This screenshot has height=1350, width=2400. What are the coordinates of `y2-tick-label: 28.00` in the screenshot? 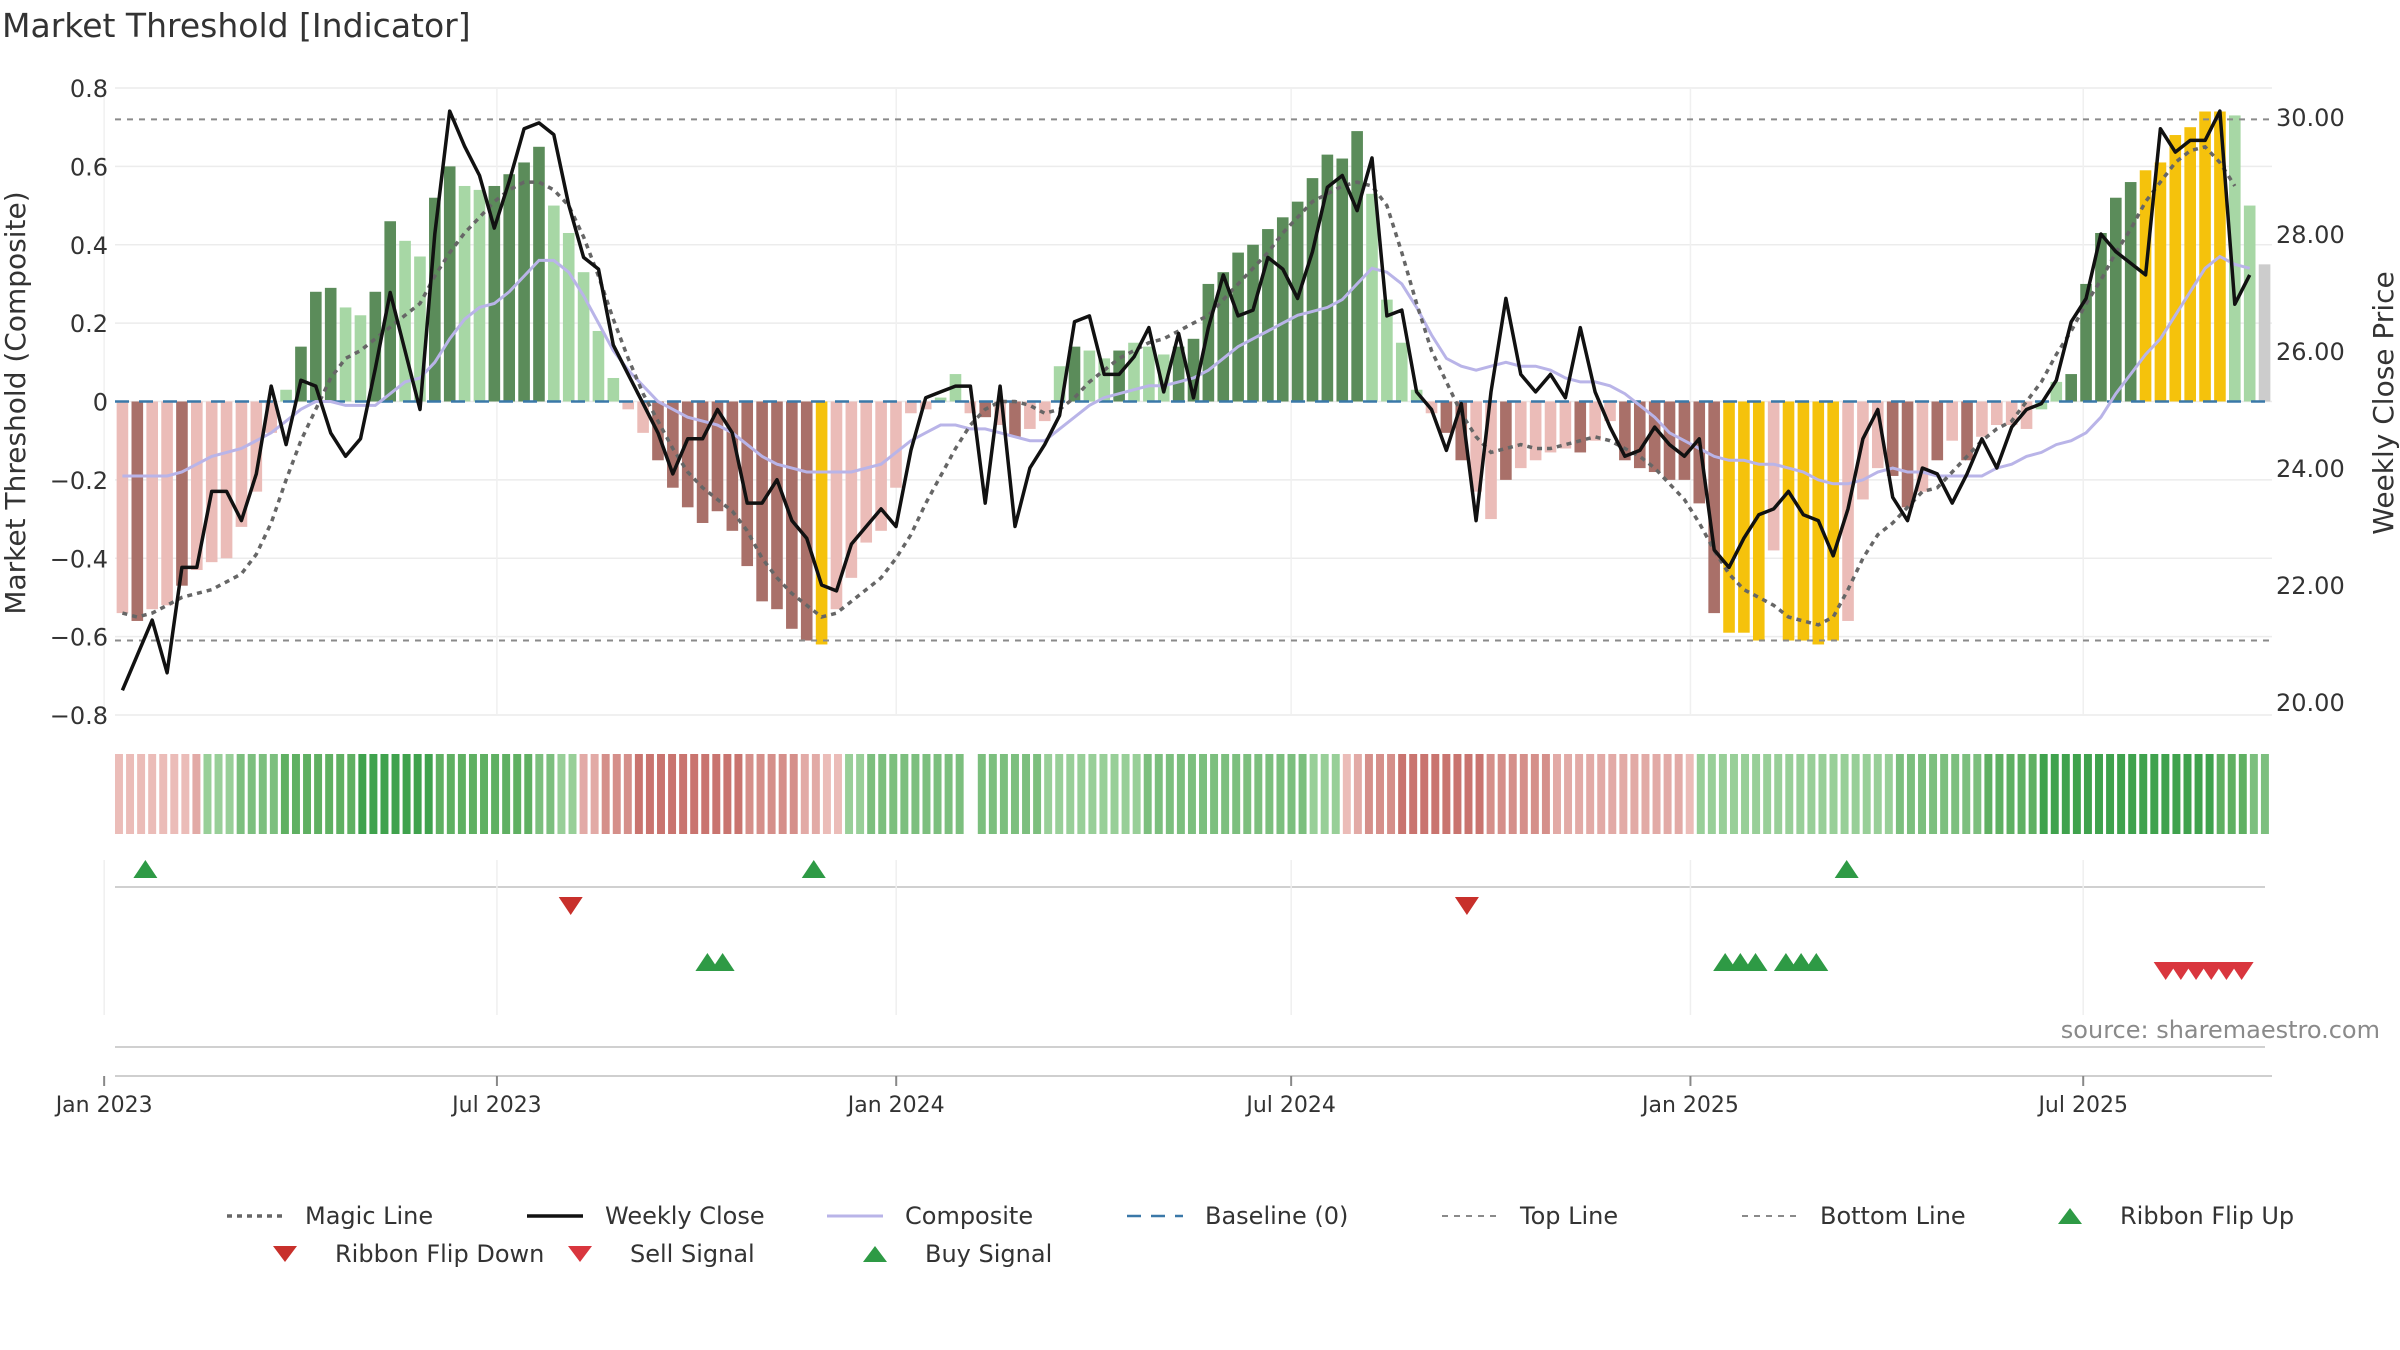 It's located at (2310, 235).